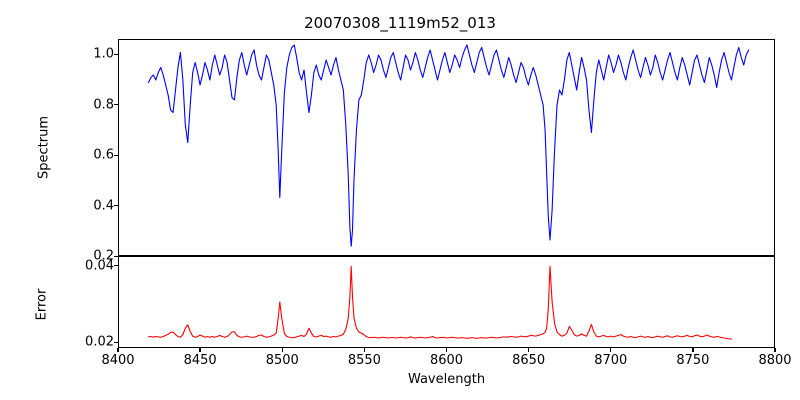 The image size is (800, 400). What do you see at coordinates (103, 105) in the screenshot?
I see `y-tick-label: 0.8` at bounding box center [103, 105].